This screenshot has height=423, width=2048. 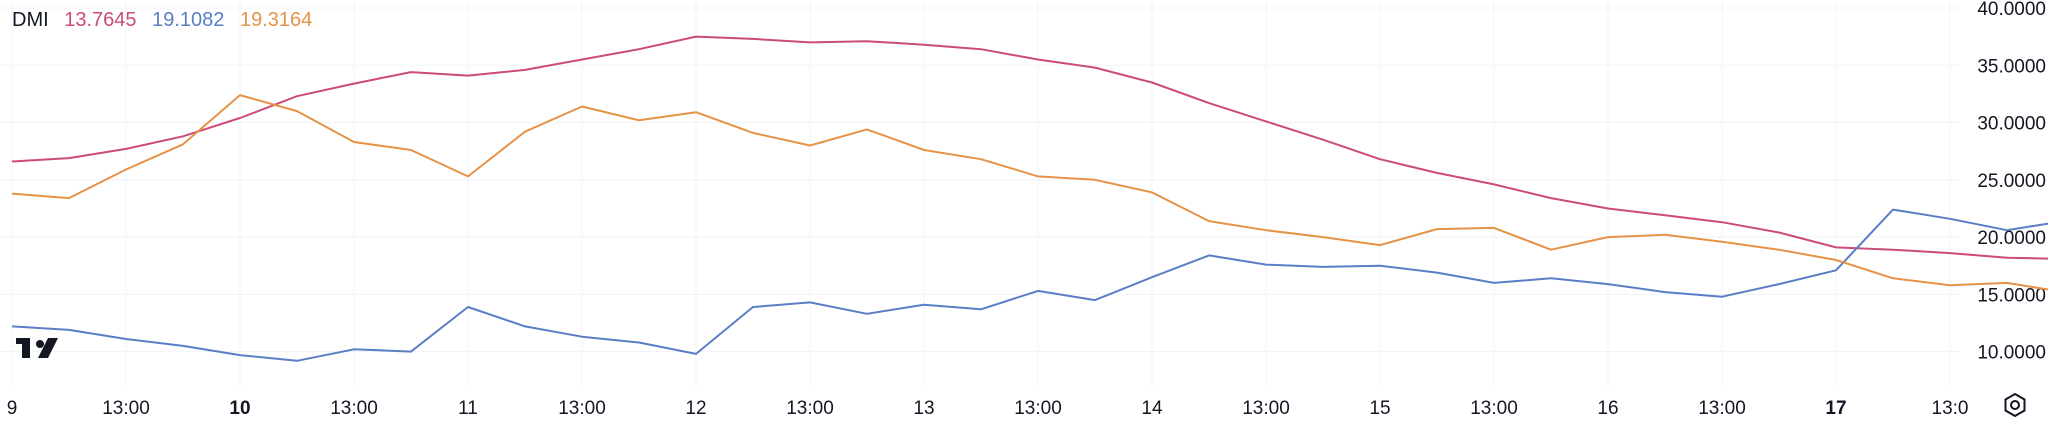 What do you see at coordinates (1152, 408) in the screenshot?
I see `x-tick-label: 14` at bounding box center [1152, 408].